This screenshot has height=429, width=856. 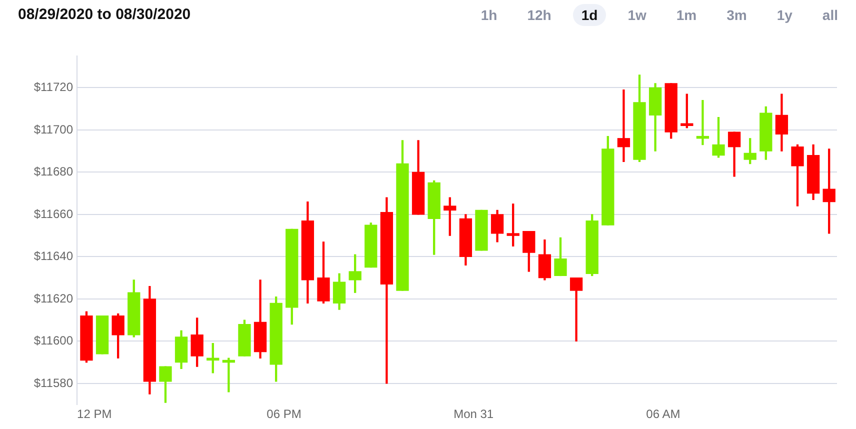 What do you see at coordinates (589, 15) in the screenshot?
I see `text: 1d` at bounding box center [589, 15].